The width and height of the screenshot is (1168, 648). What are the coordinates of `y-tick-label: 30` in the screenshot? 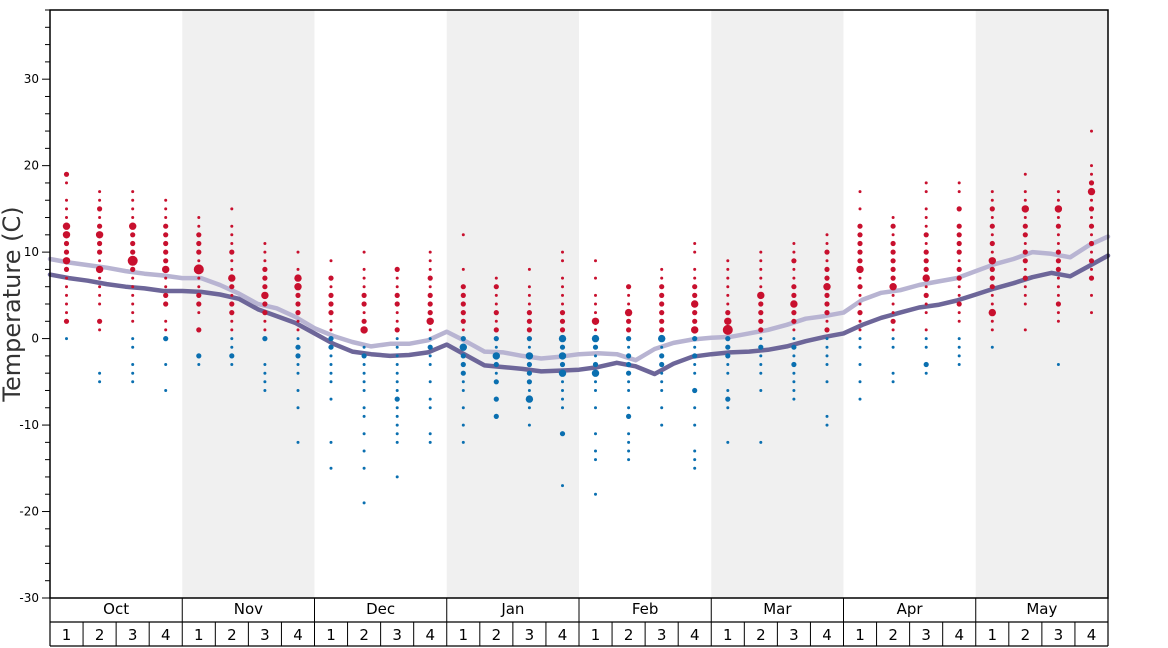 It's located at (31, 79).